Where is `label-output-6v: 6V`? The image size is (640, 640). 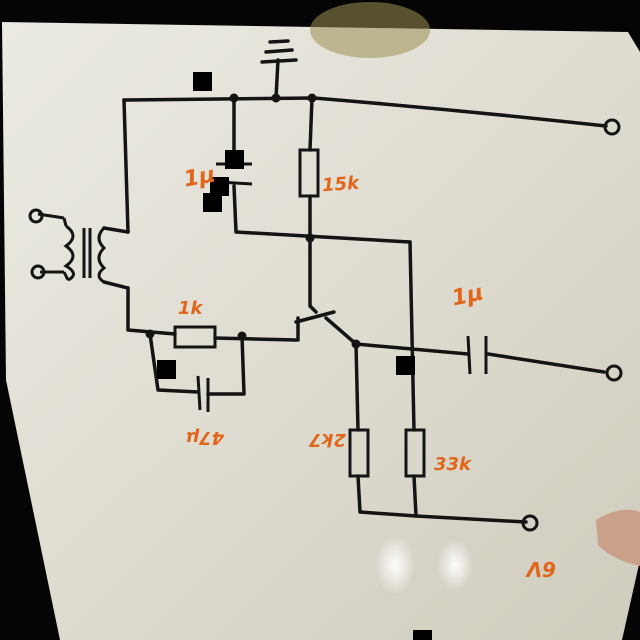
label-output-6v: 6V is located at coordinates (540, 569).